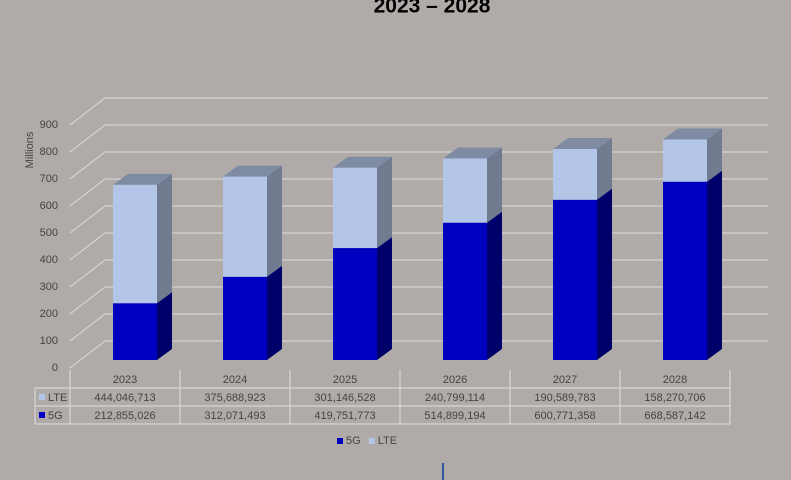  What do you see at coordinates (49, 125) in the screenshot?
I see `y-tick-label: 900` at bounding box center [49, 125].